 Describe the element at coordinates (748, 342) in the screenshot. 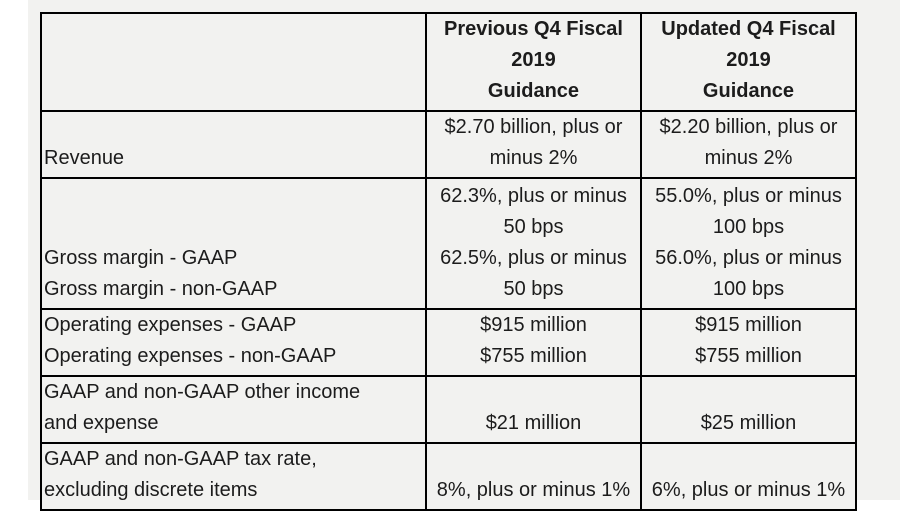

I see `updated-value-cell: $915 million $755 million` at that location.